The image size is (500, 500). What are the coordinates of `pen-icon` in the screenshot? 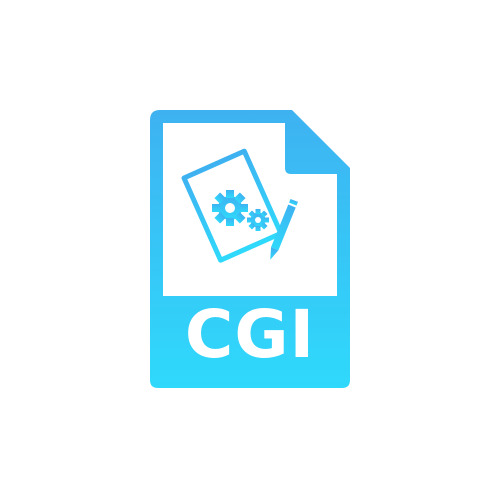 It's located at (284, 229).